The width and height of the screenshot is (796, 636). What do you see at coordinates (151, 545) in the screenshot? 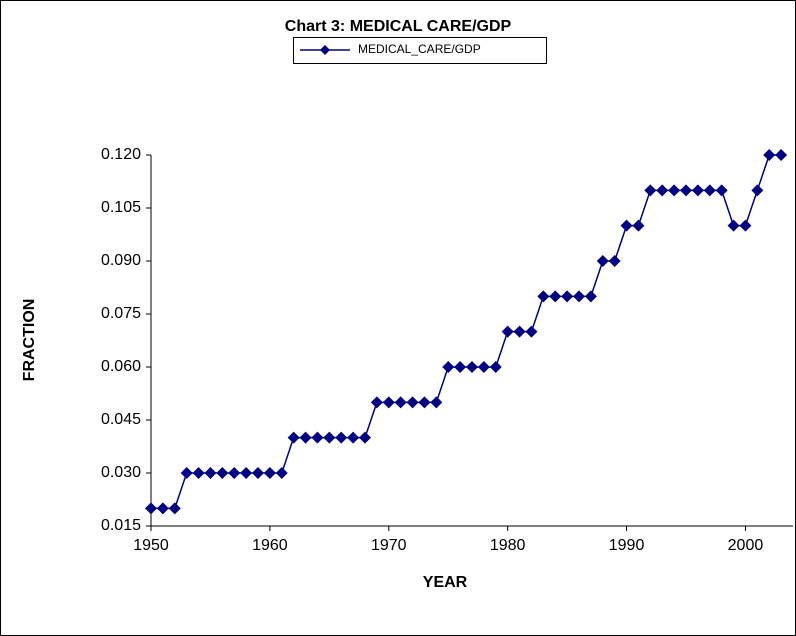
I see `x-tick-label: 1950` at bounding box center [151, 545].